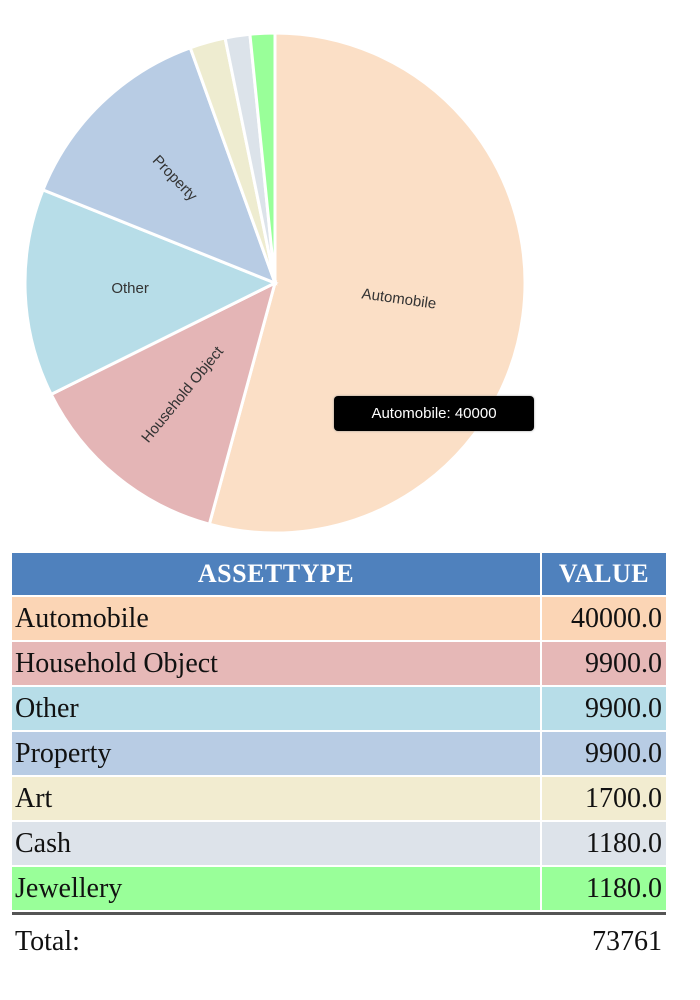  Describe the element at coordinates (604, 619) in the screenshot. I see `cell-value: 40000.0` at that location.